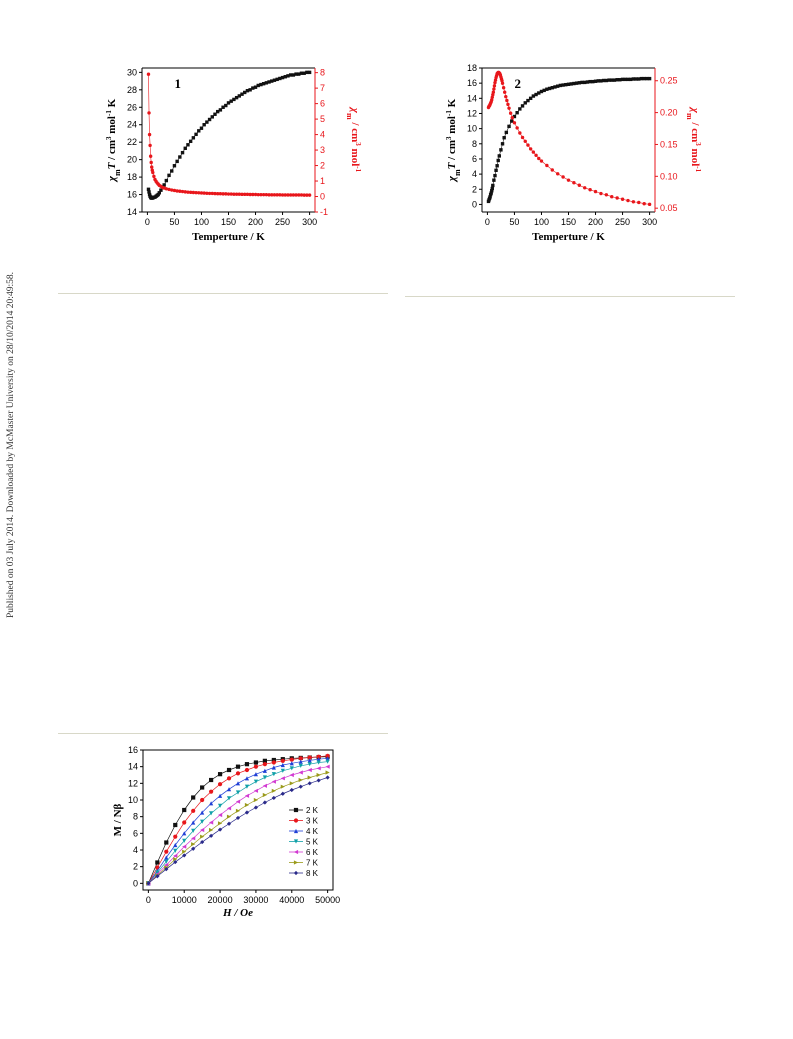  I want to click on y-tick-label: 30, so click(132, 72).